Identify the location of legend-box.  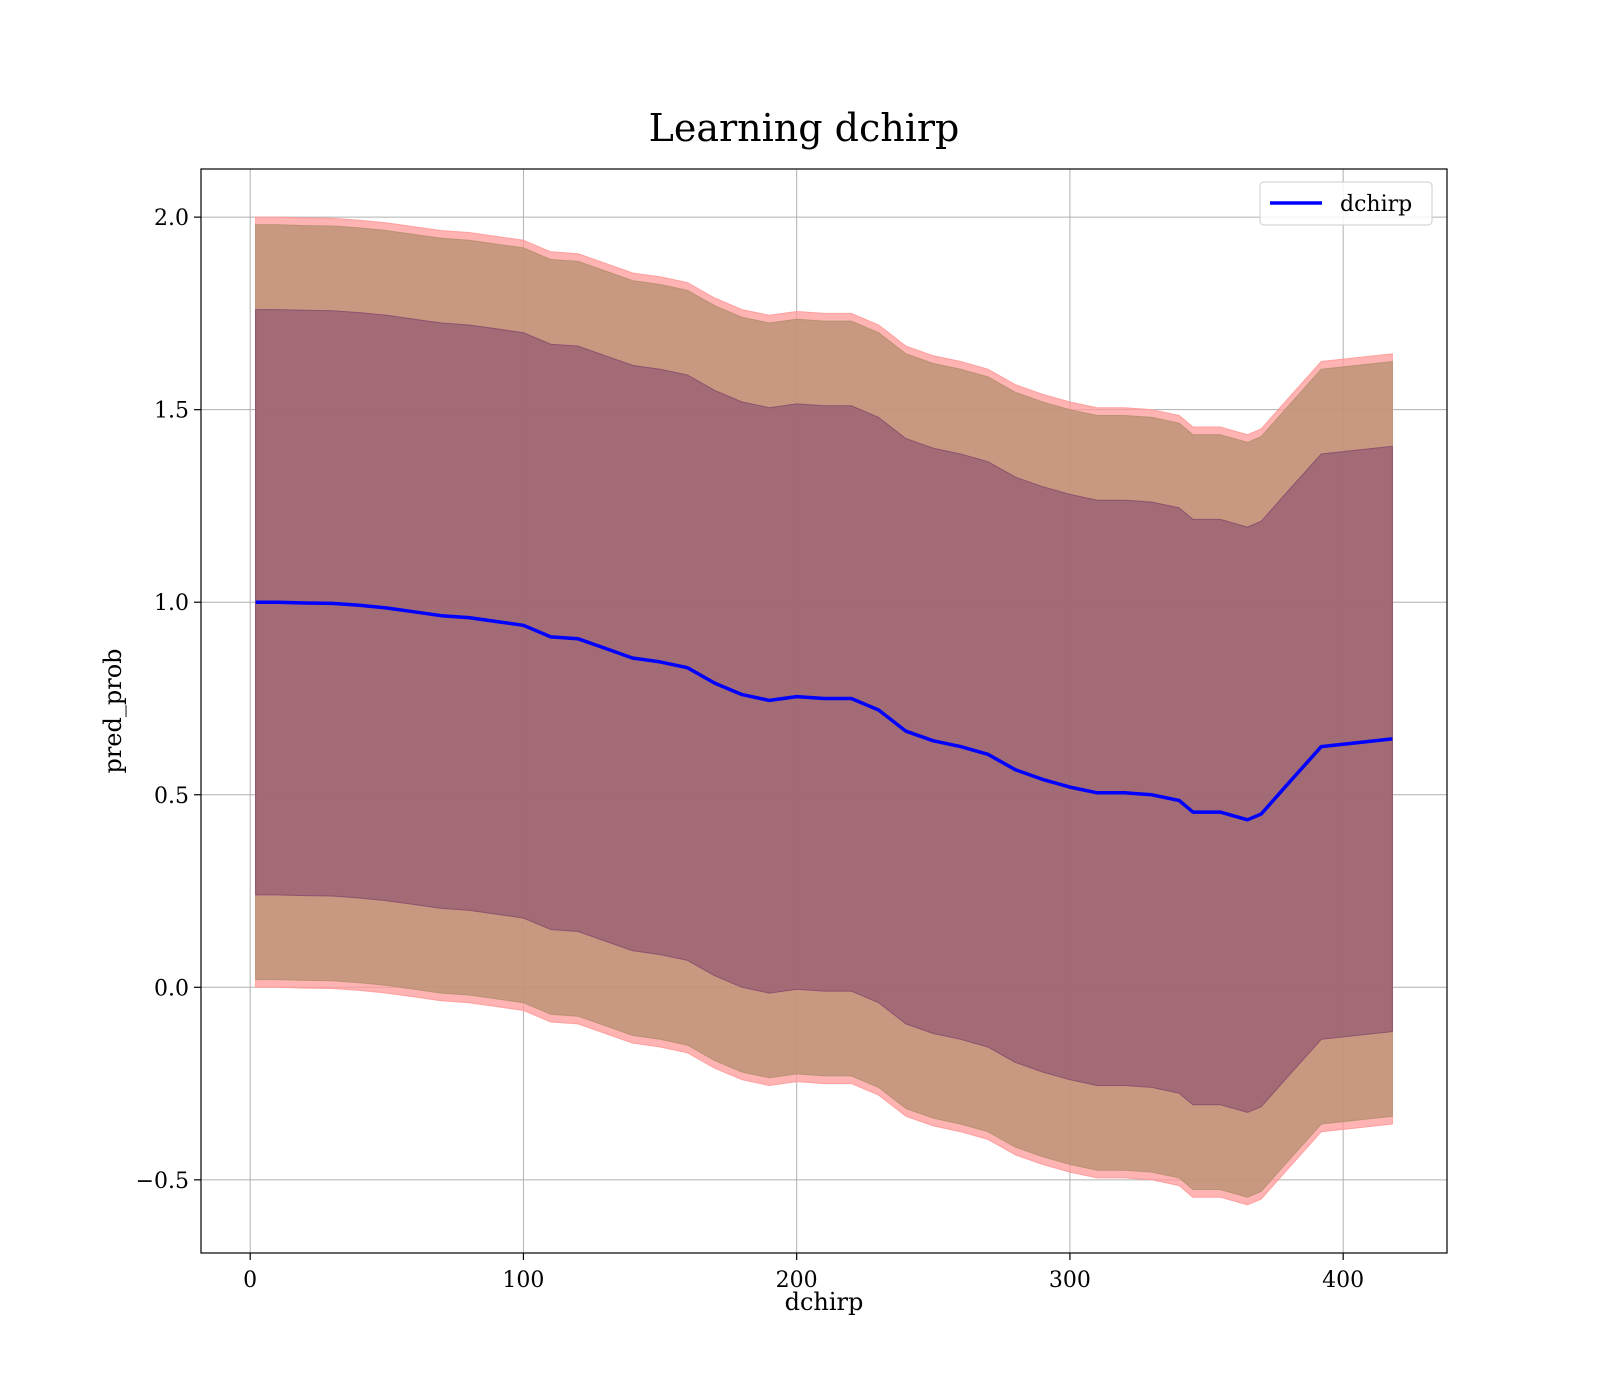
(1346, 203).